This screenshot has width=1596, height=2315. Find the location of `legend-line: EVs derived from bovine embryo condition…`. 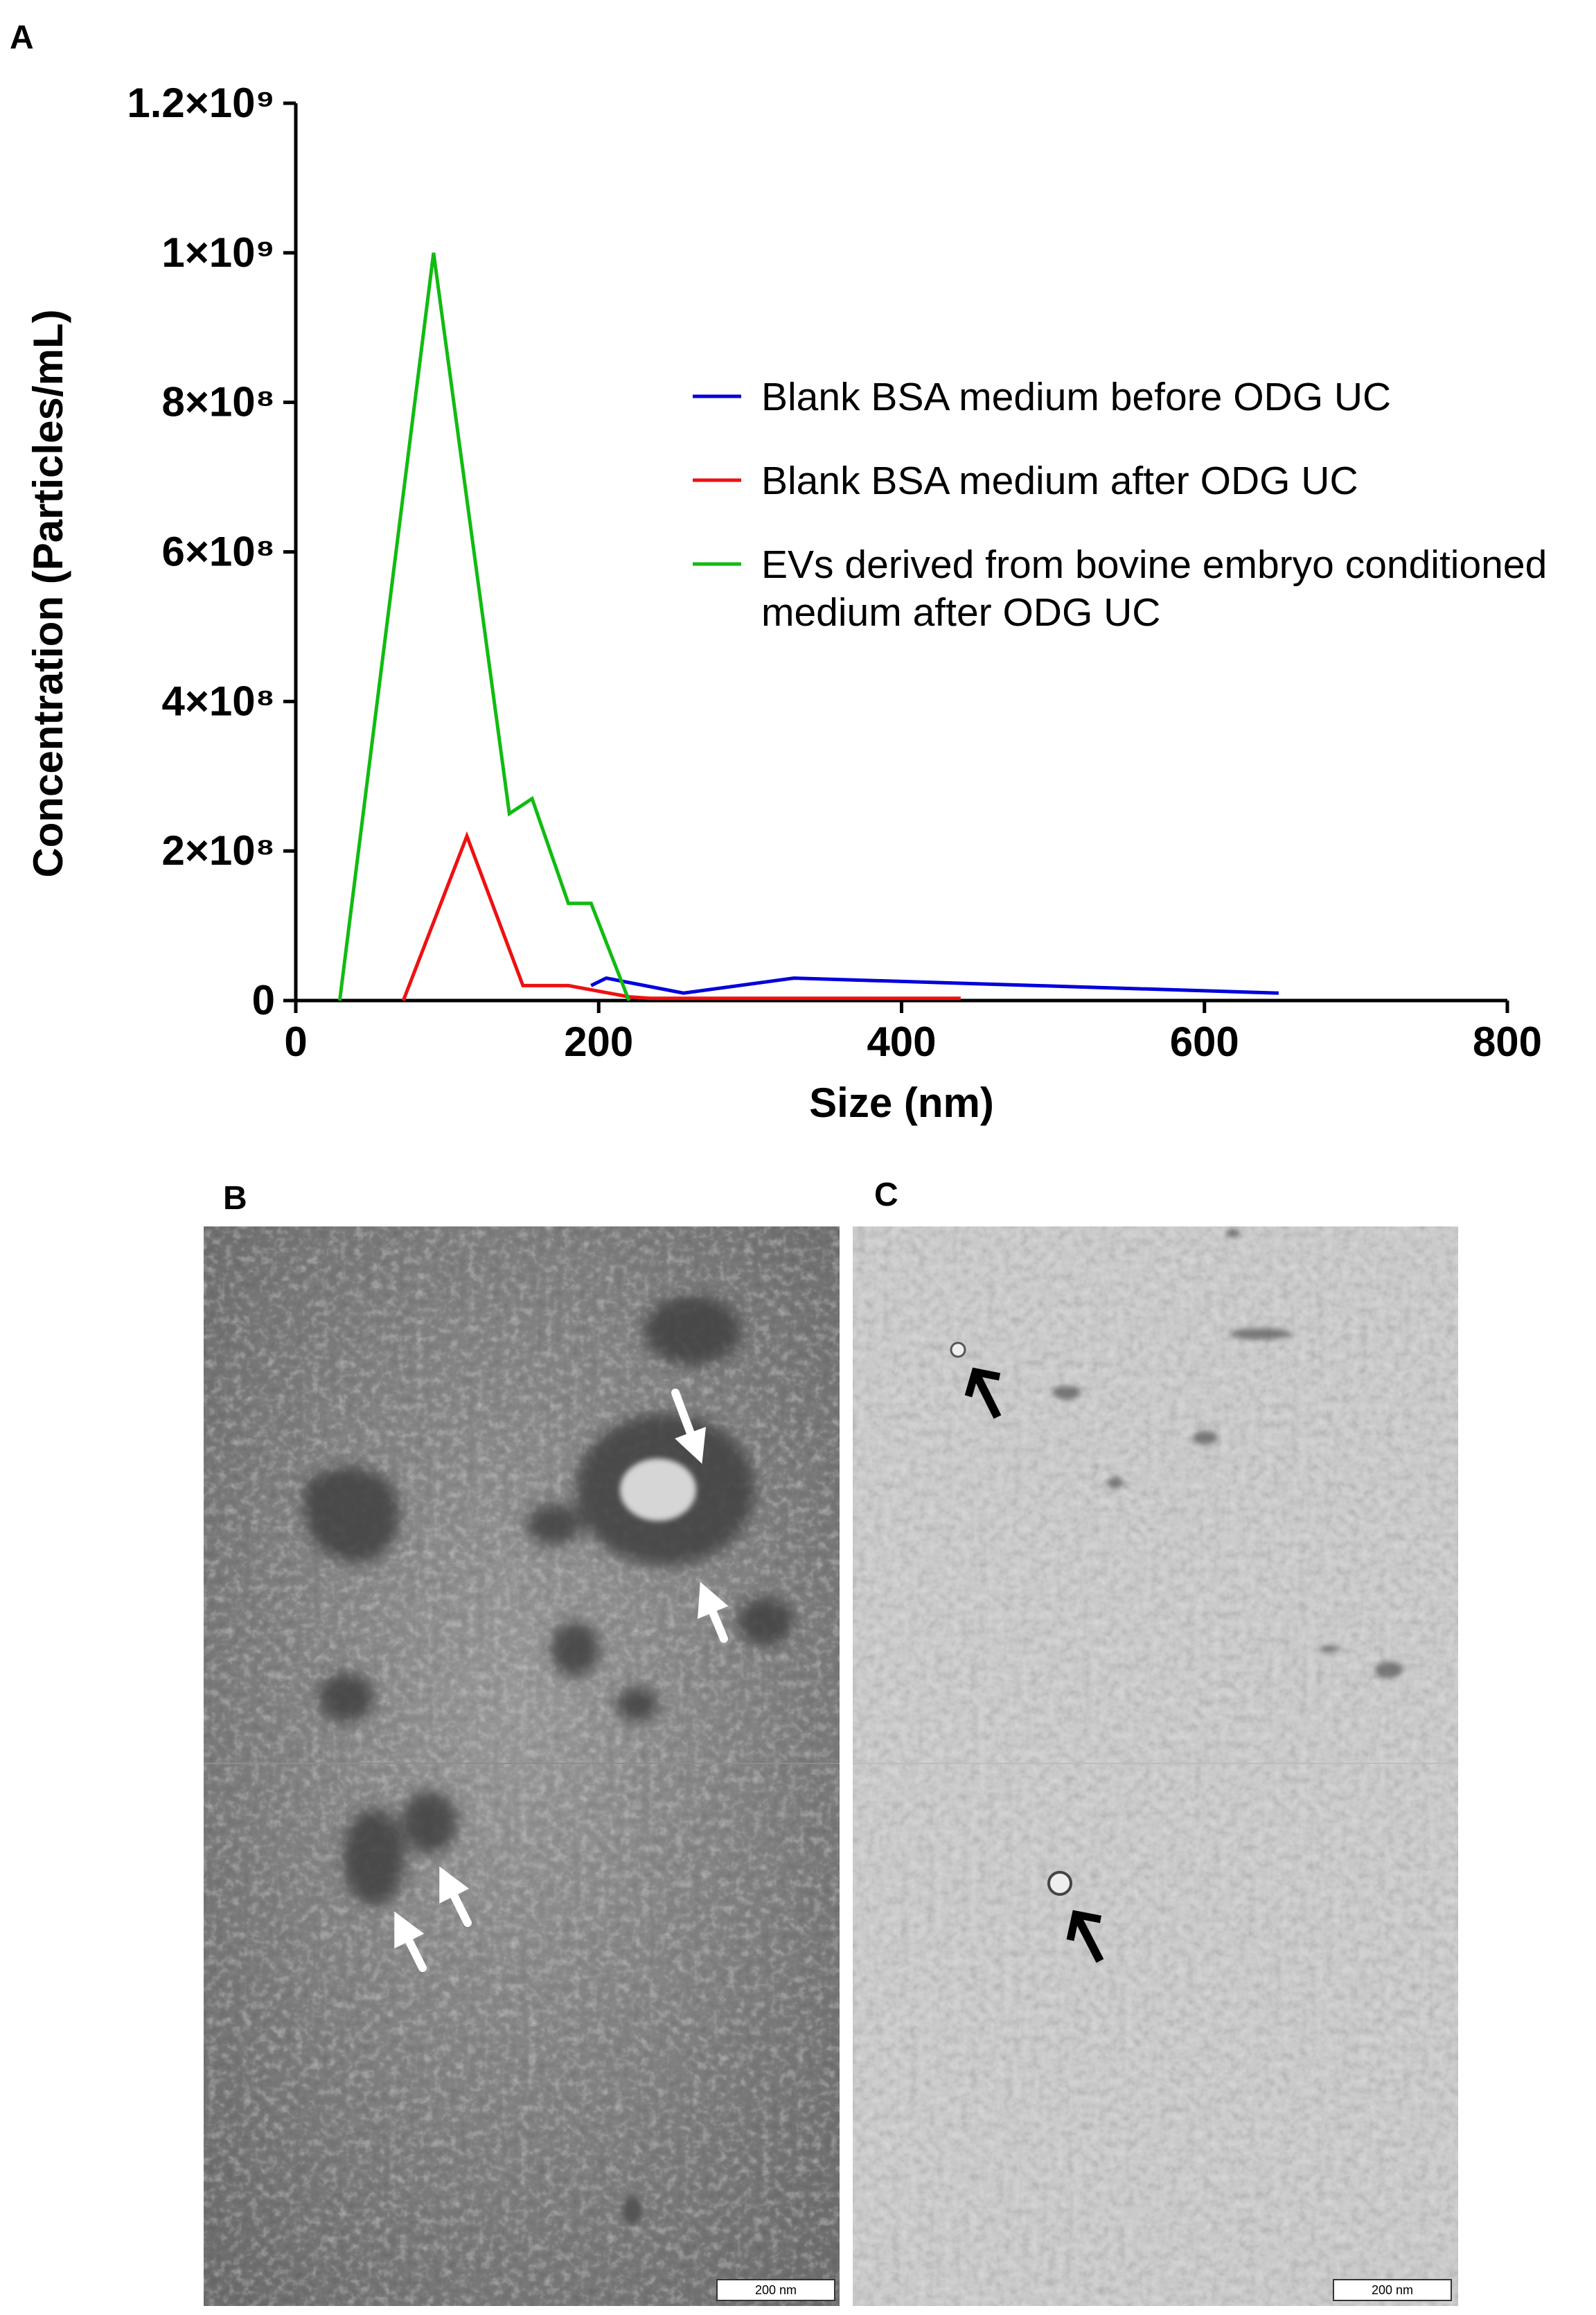

legend-line: EVs derived from bovine embryo condition… is located at coordinates (1159, 565).